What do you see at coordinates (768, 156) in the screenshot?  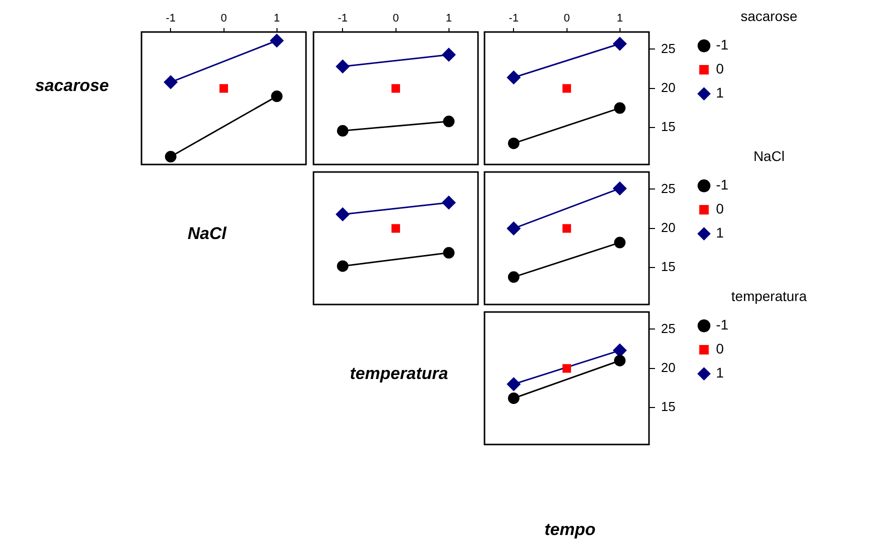 I see `legend-title: NaCl` at bounding box center [768, 156].